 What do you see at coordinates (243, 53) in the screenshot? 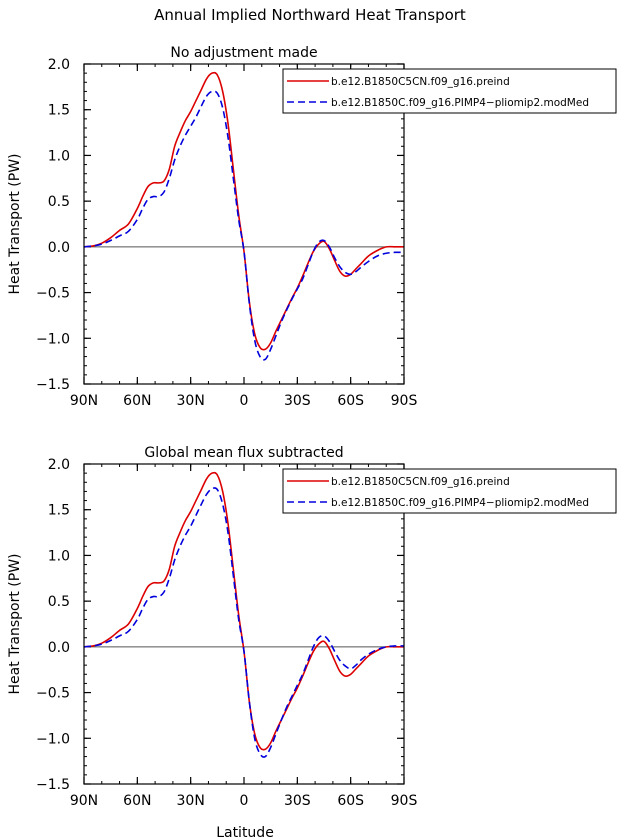
I see `panel-title: No adjustment made` at bounding box center [243, 53].